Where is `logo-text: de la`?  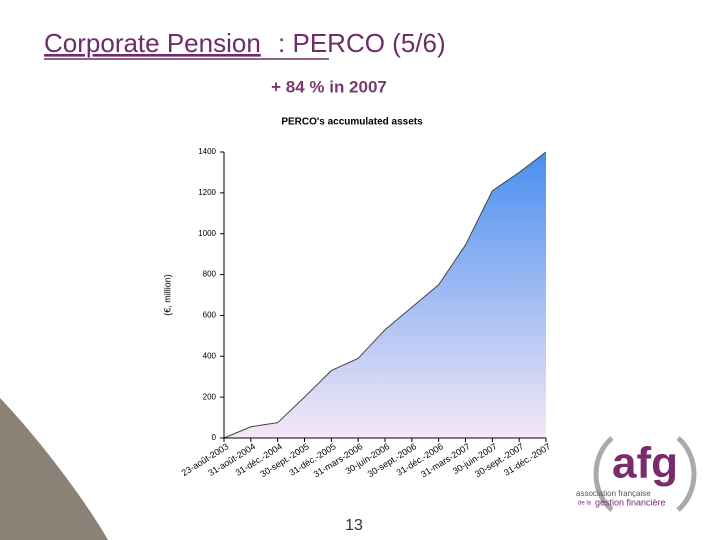 logo-text: de la is located at coordinates (585, 504).